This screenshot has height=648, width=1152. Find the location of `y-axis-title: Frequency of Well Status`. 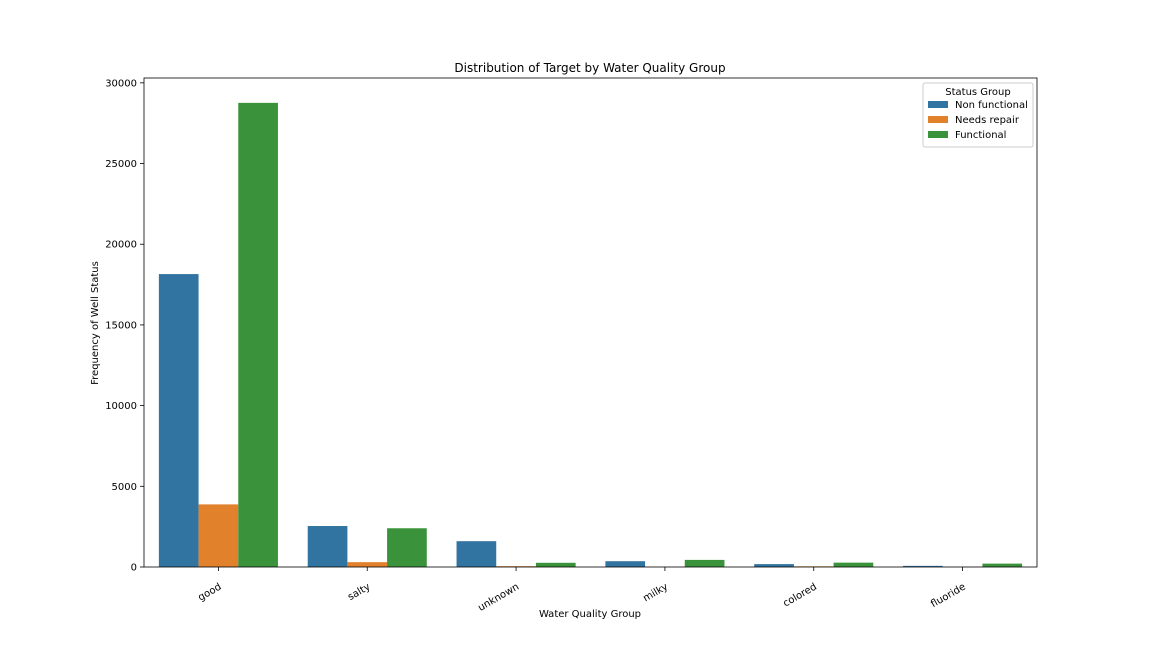

y-axis-title: Frequency of Well Status is located at coordinates (95, 323).